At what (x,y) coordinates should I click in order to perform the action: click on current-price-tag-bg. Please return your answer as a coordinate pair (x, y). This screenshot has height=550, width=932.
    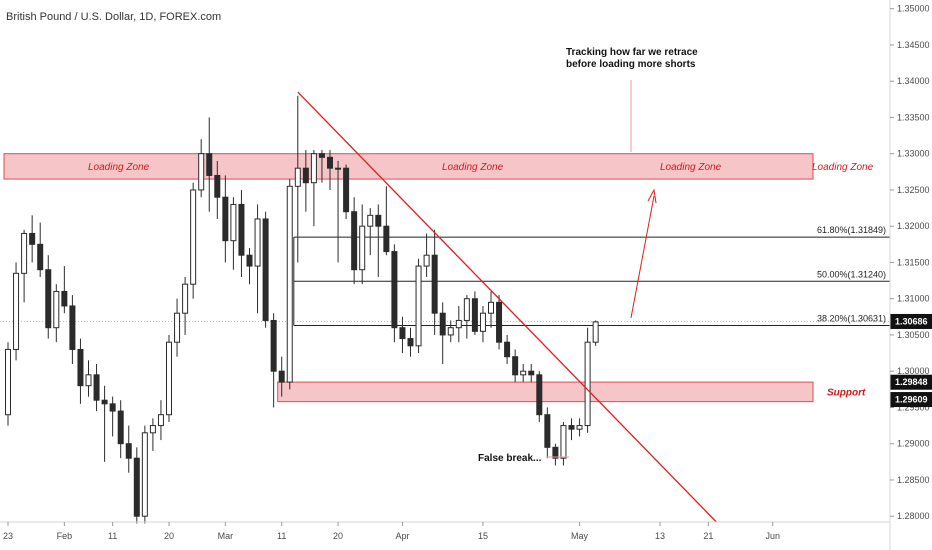
    Looking at the image, I should click on (911, 321).